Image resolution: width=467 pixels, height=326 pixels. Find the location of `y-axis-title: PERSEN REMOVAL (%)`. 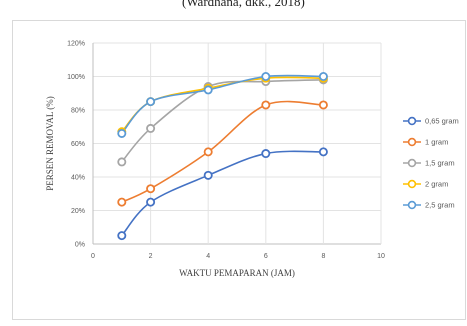

y-axis-title: PERSEN REMOVAL (%) is located at coordinates (50, 143).